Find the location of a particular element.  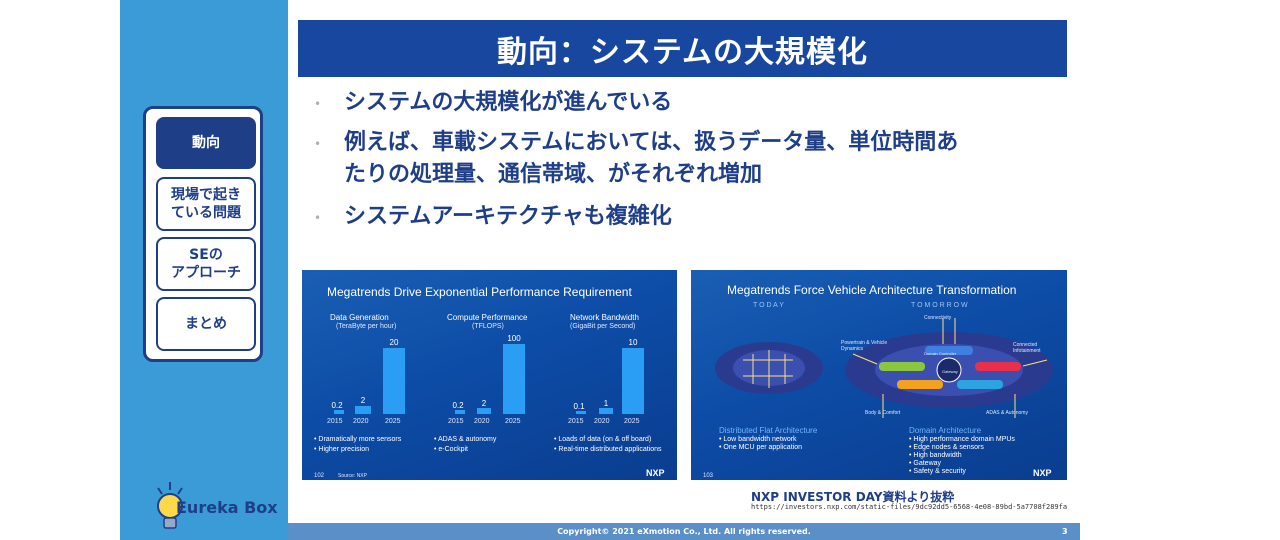

bullet-3: システムアーキテクチャも複雑化 is located at coordinates (508, 216).